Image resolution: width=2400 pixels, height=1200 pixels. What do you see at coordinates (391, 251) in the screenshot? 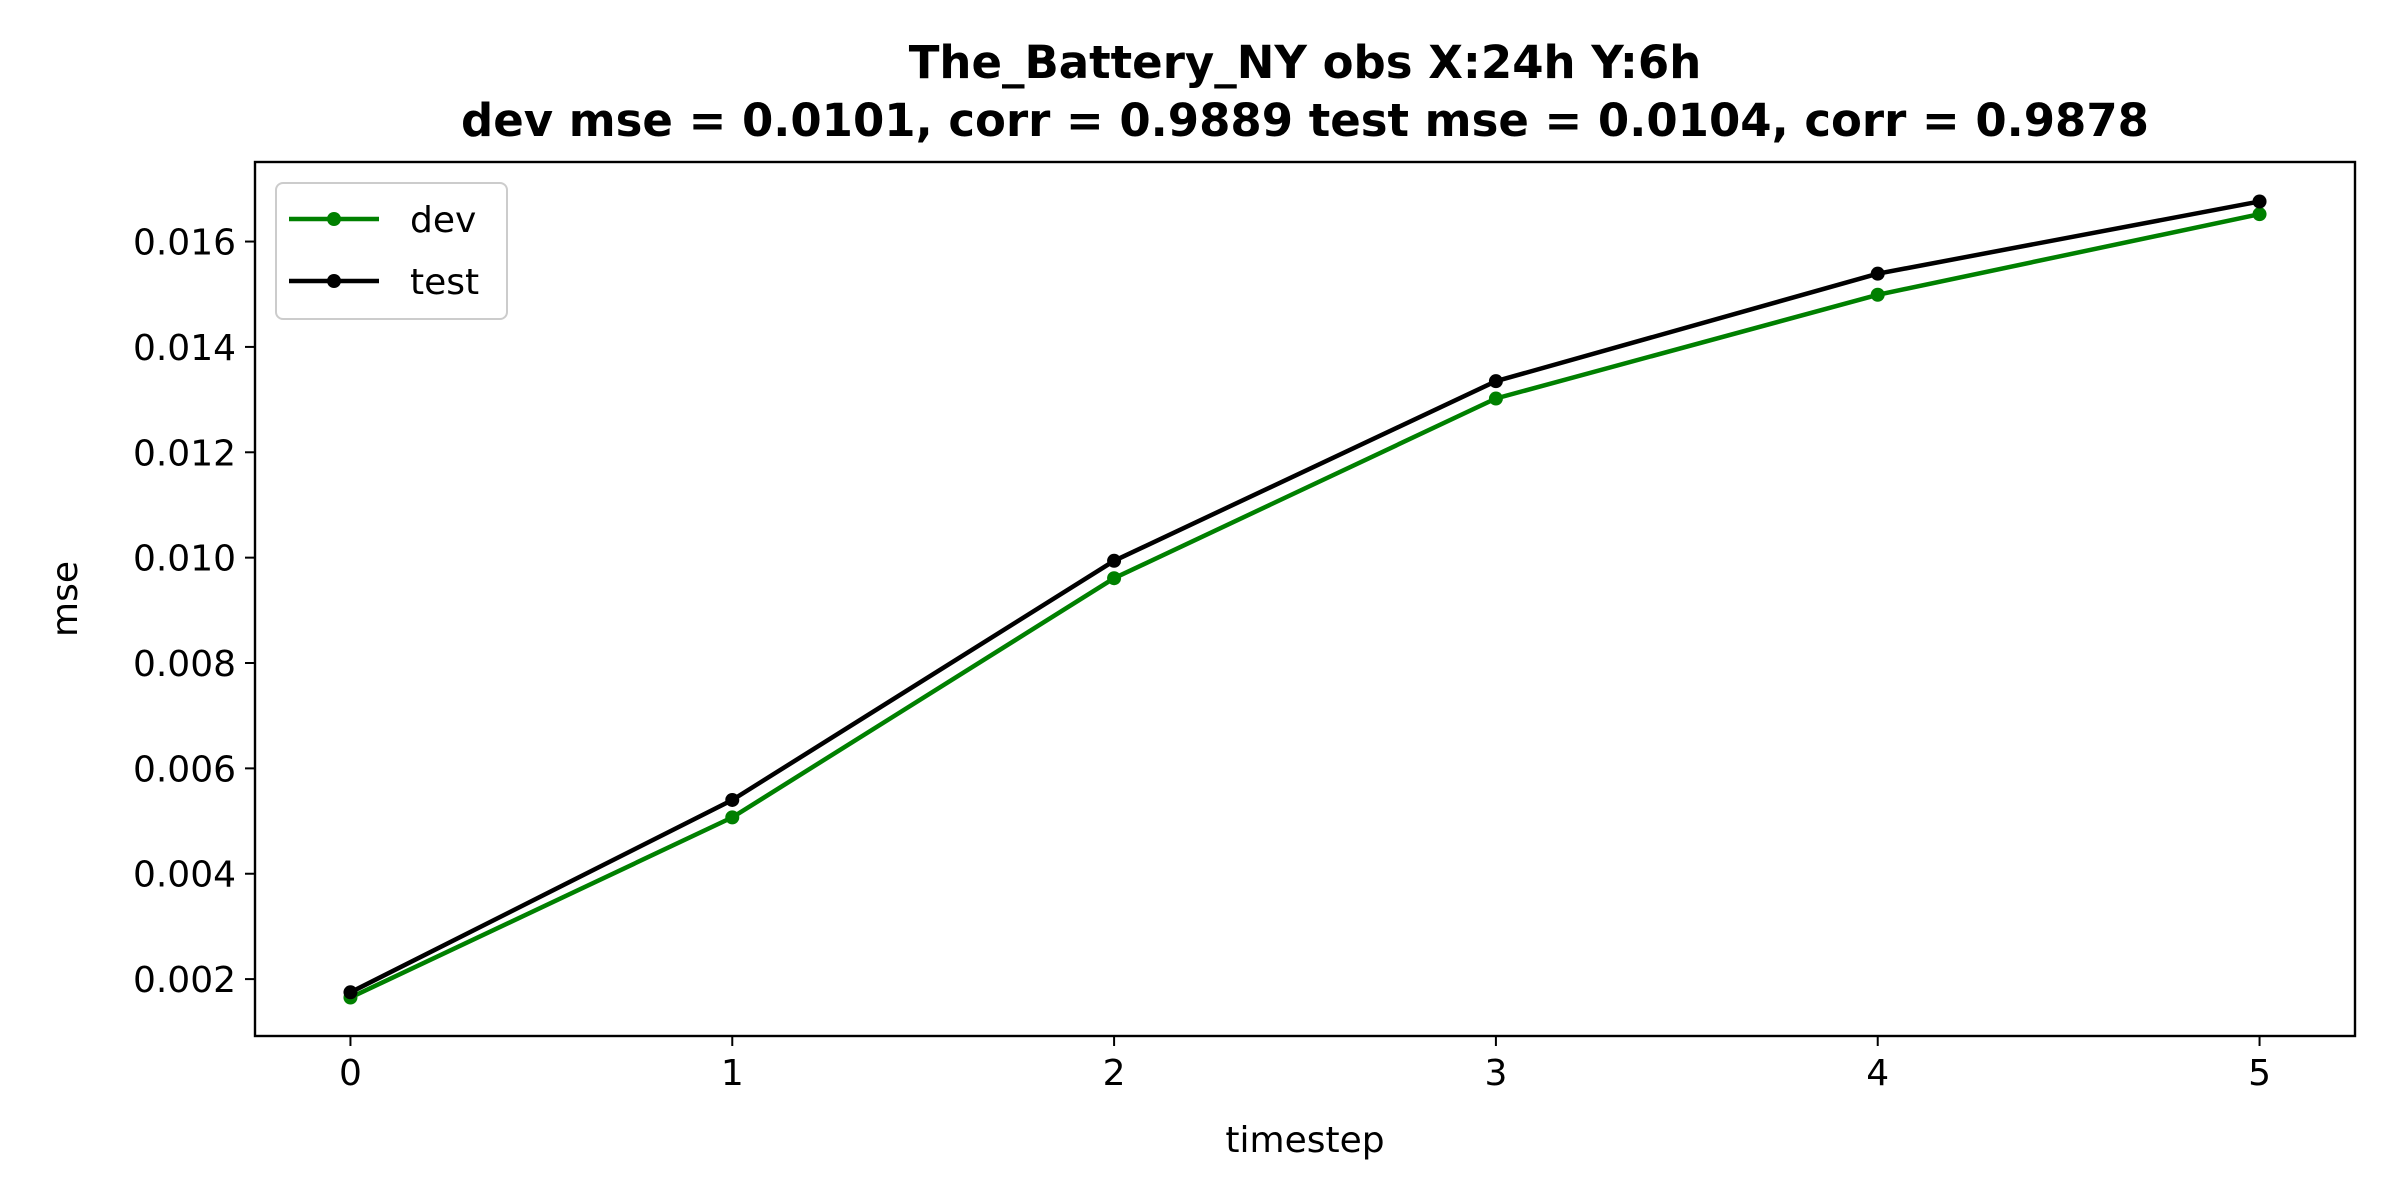
I see `legend: dev test` at bounding box center [391, 251].